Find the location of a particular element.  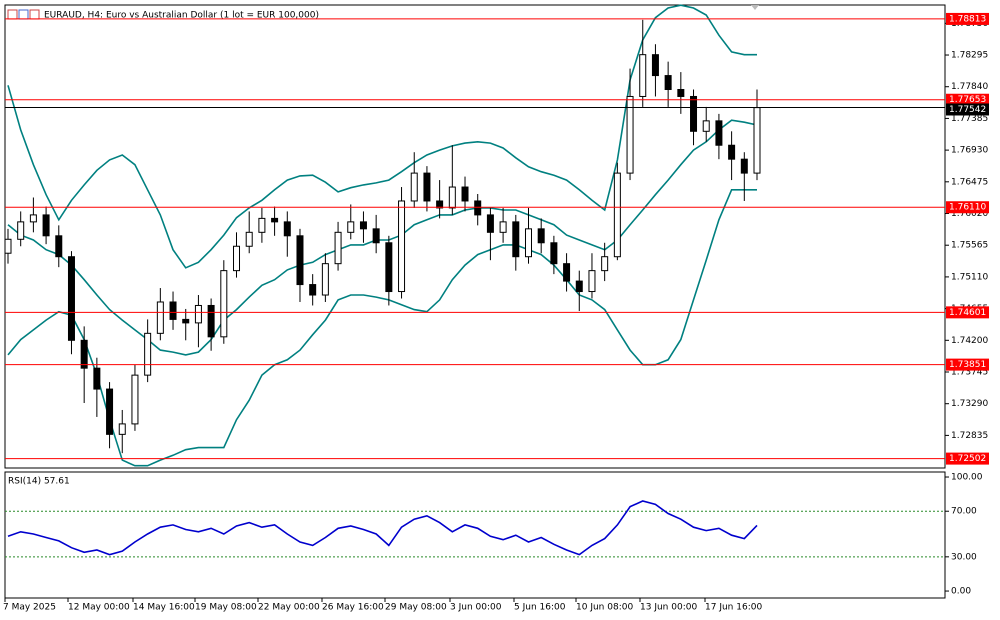

y-tick-label: 1.73745 is located at coordinates (969, 373).